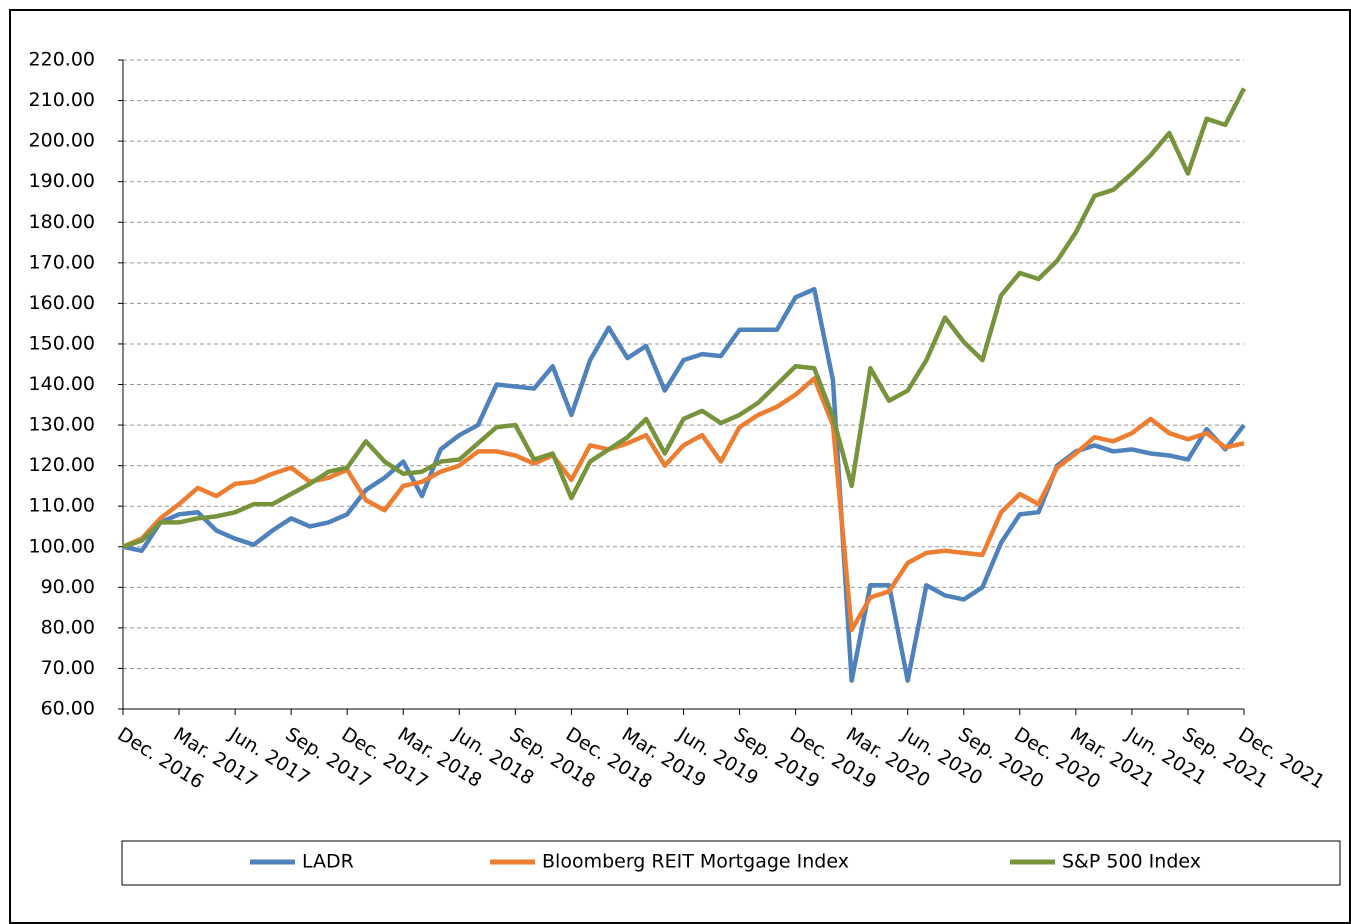 The height and width of the screenshot is (924, 1351). Describe the element at coordinates (62, 181) in the screenshot. I see `y-tick-label: 190.00` at that location.